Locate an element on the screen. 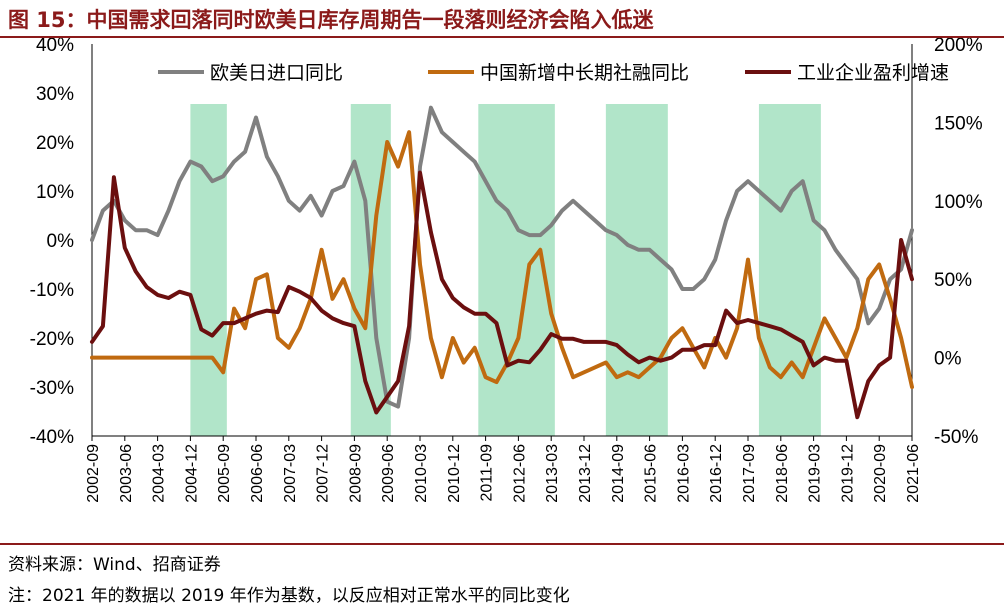  x-tick-label: 2016-12 is located at coordinates (716, 473).